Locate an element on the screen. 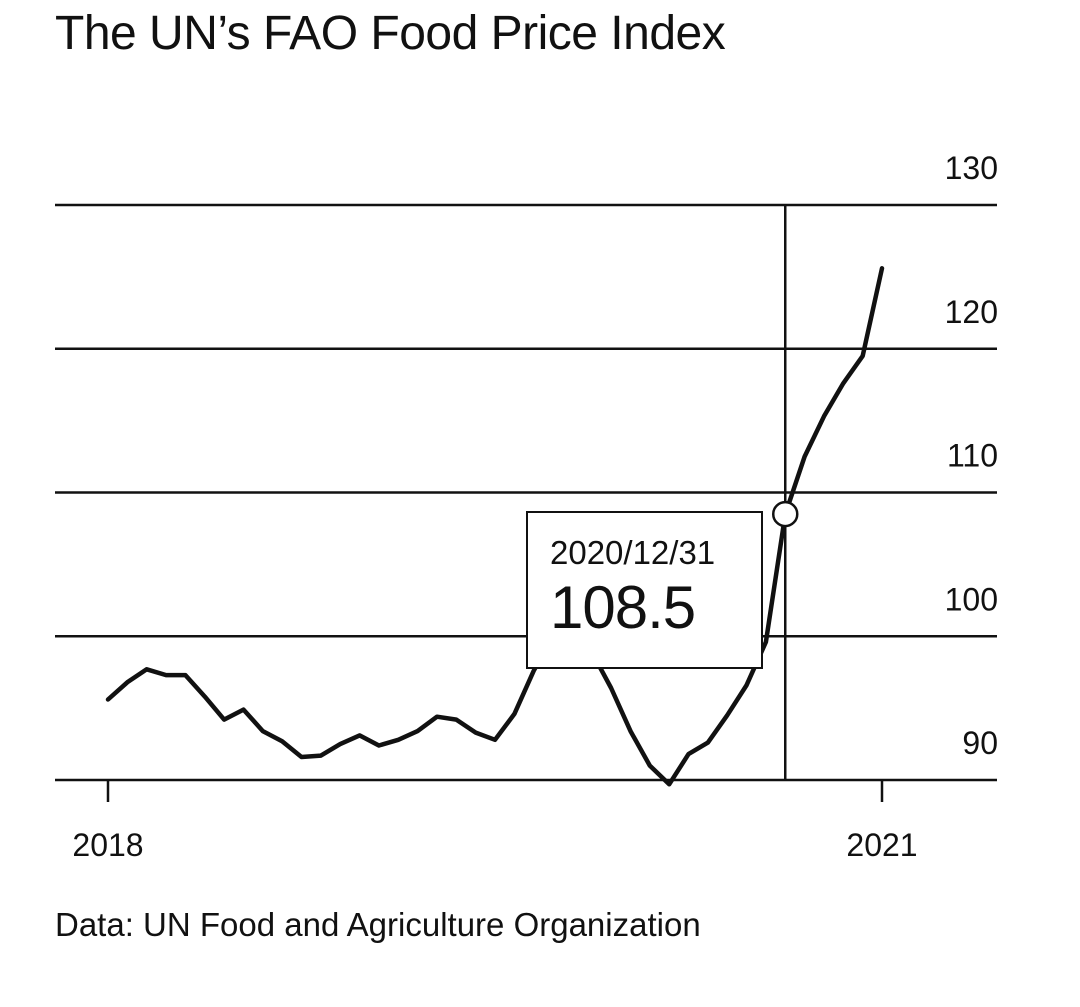 The width and height of the screenshot is (1080, 1007). x-axis-ticks: 2018 2021 is located at coordinates (495, 821).